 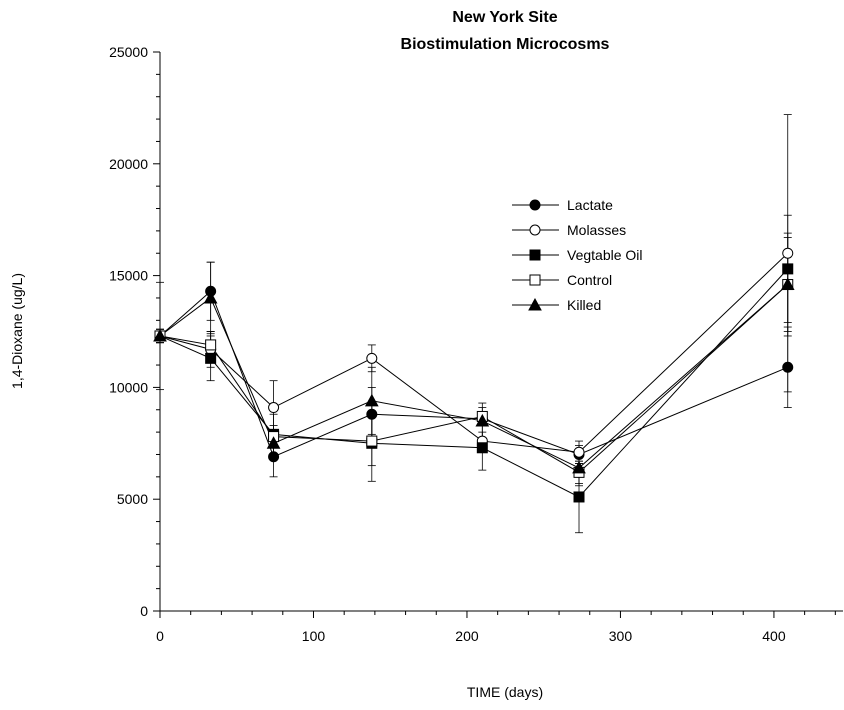 What do you see at coordinates (314, 636) in the screenshot?
I see `x-tick-label: 100` at bounding box center [314, 636].